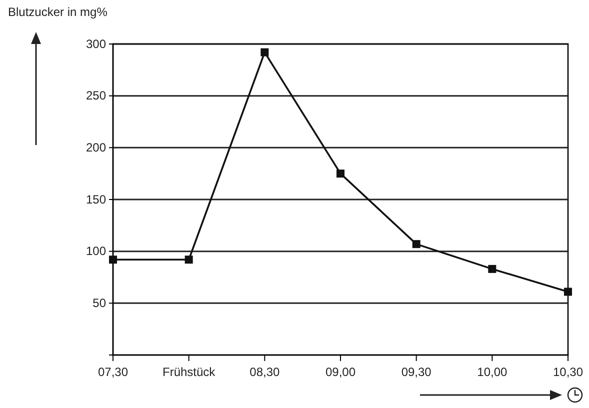 The width and height of the screenshot is (589, 408). I want to click on y-tick-label: 200, so click(96, 147).